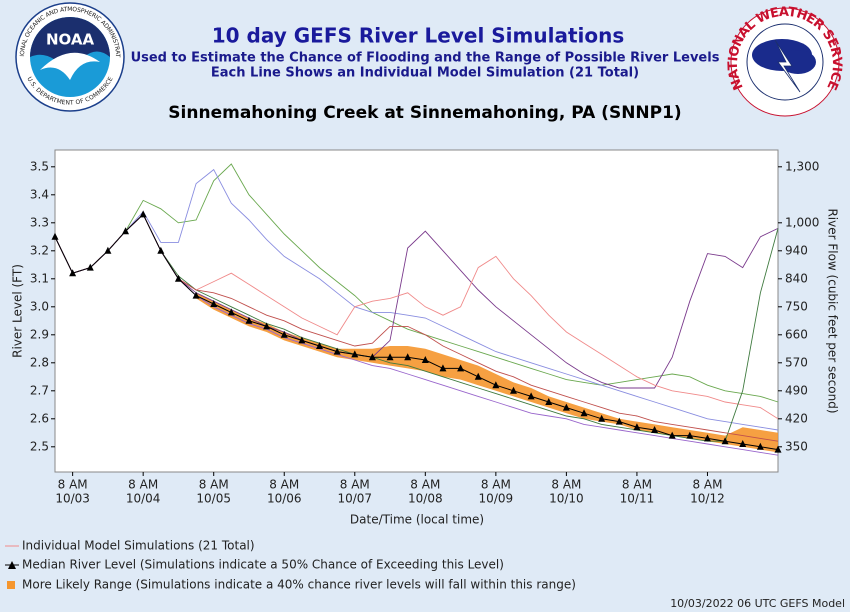 This screenshot has width=850, height=612. What do you see at coordinates (496, 499) in the screenshot?
I see `x-tick-date: 10/09` at bounding box center [496, 499].